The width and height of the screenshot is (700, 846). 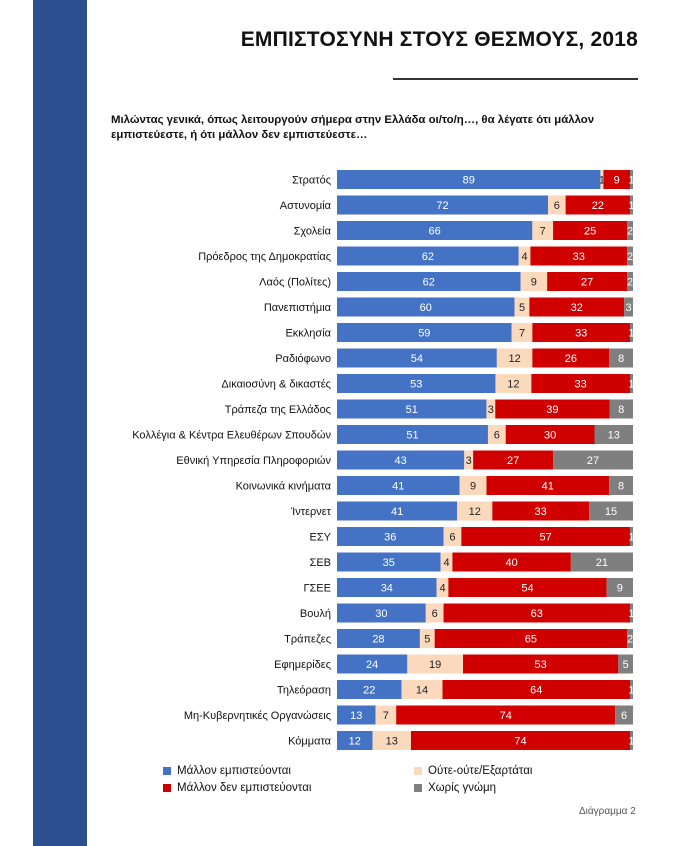 What do you see at coordinates (307, 640) in the screenshot?
I see `category-label: Τράπεζες` at bounding box center [307, 640].